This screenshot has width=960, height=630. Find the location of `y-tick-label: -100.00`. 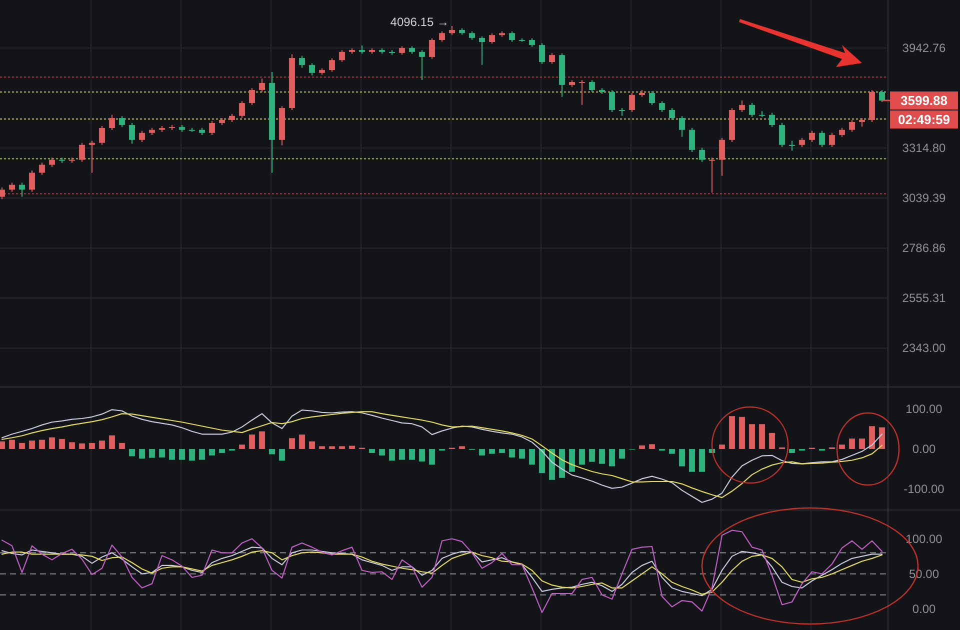

y-tick-label: -100.00 is located at coordinates (924, 489).